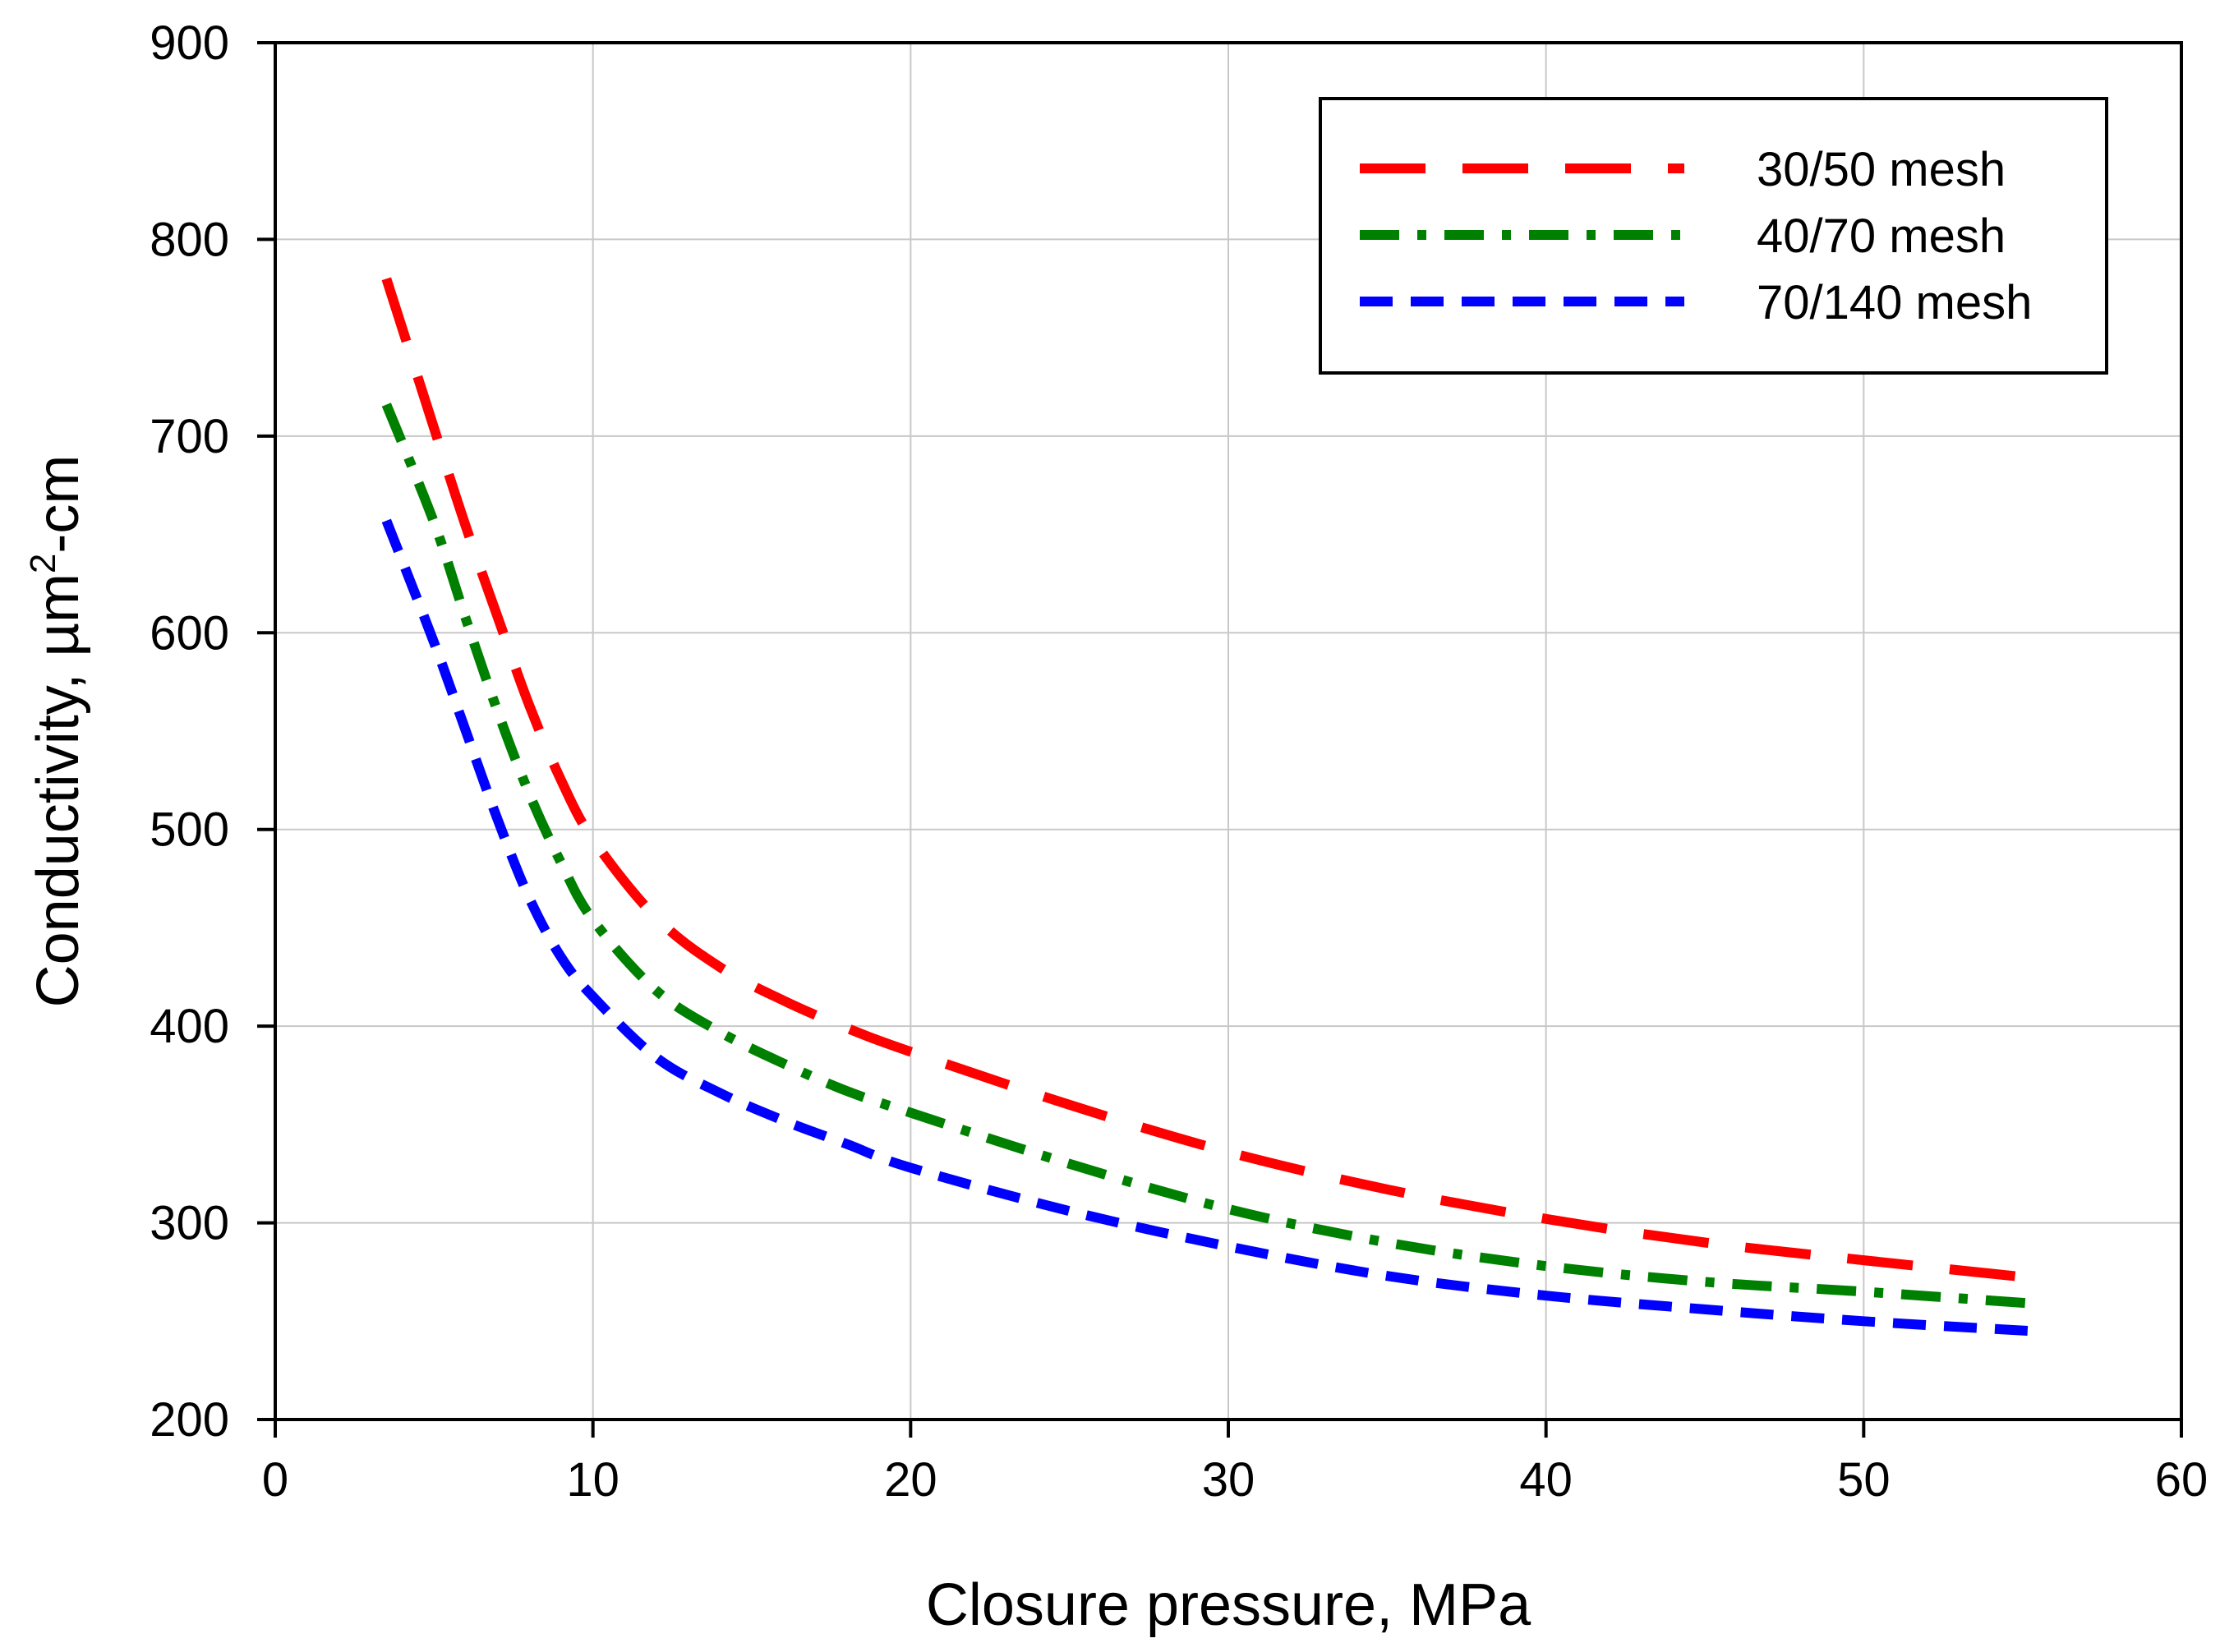 This screenshot has height=1652, width=2220. I want to click on x-tick-label: 10, so click(592, 1480).